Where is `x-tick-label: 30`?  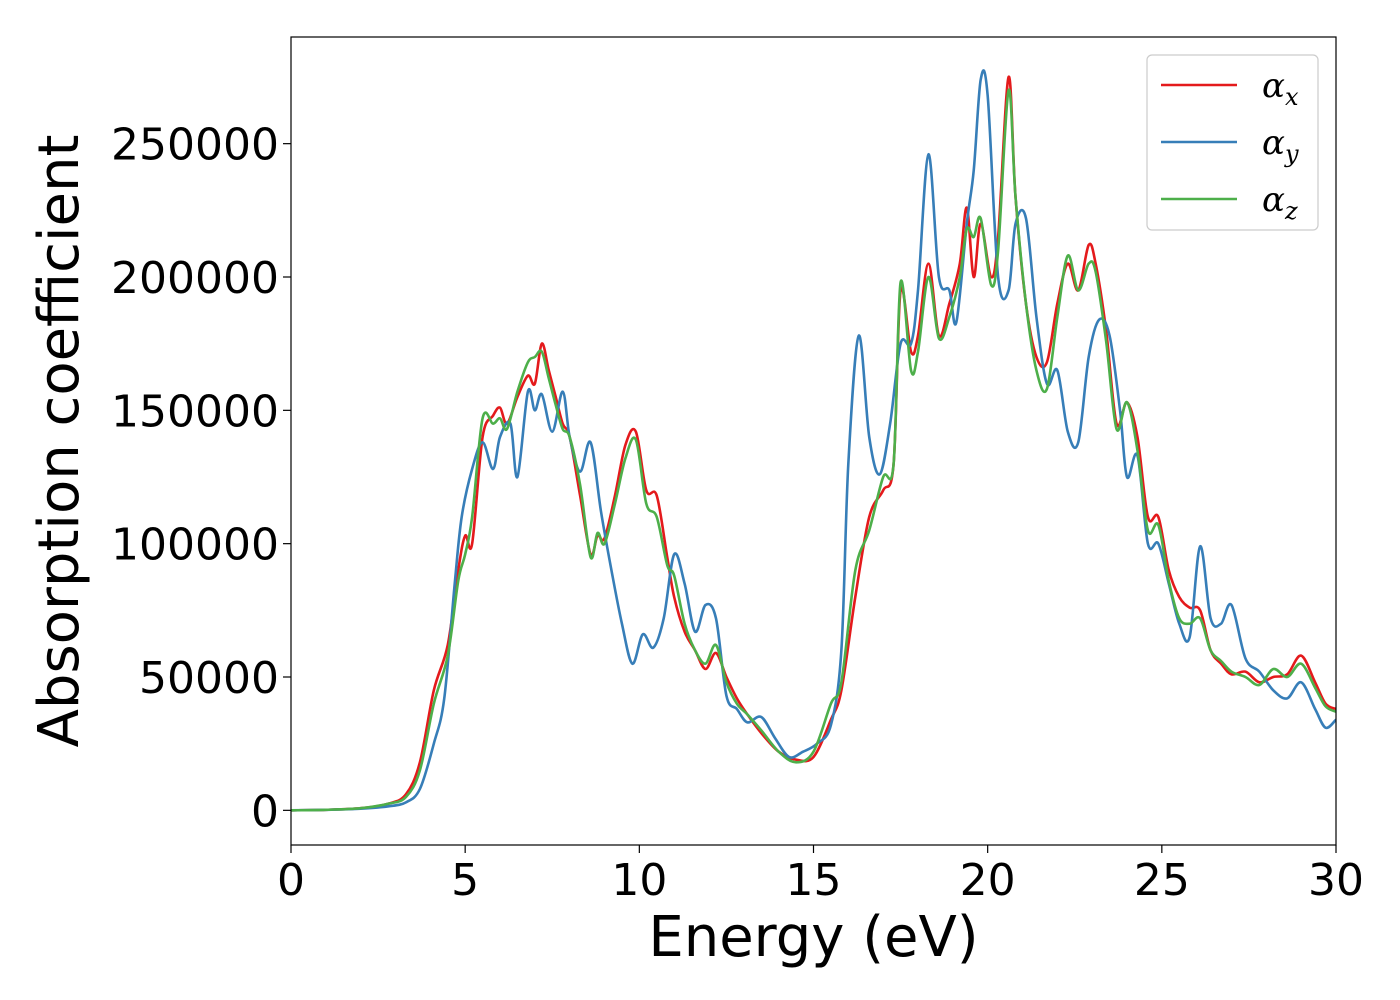 x-tick-label: 30 is located at coordinates (1336, 880).